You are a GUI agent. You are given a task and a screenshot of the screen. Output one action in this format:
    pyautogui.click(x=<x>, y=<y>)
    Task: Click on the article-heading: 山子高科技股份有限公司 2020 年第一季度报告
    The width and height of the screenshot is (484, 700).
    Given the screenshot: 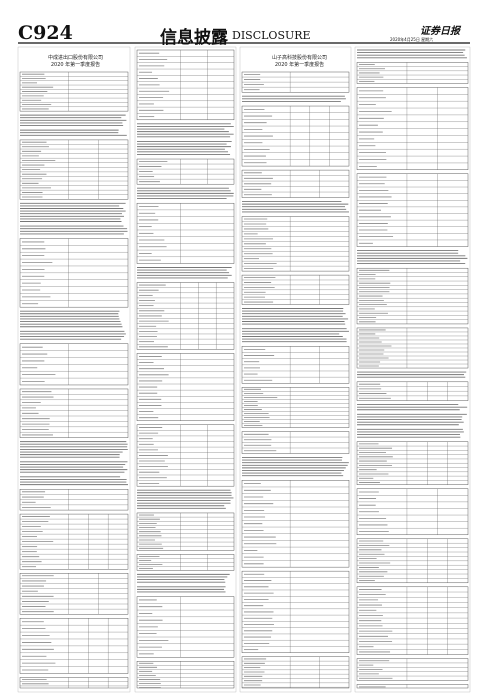 What is the action you would take?
    pyautogui.click(x=299, y=62)
    